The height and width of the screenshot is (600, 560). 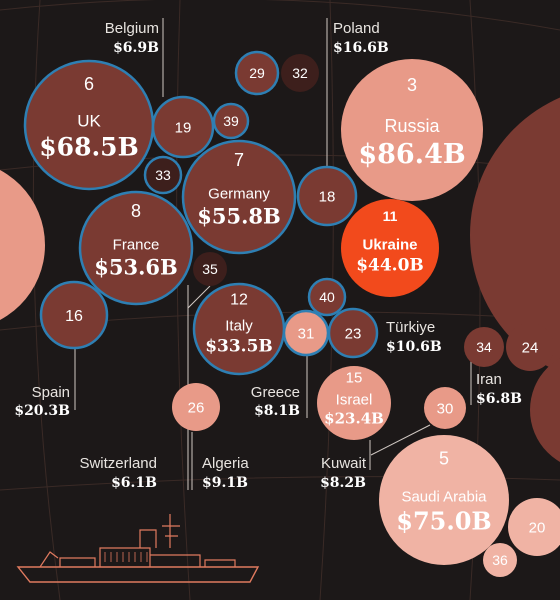 I want to click on rank-label: 16, so click(x=74, y=316).